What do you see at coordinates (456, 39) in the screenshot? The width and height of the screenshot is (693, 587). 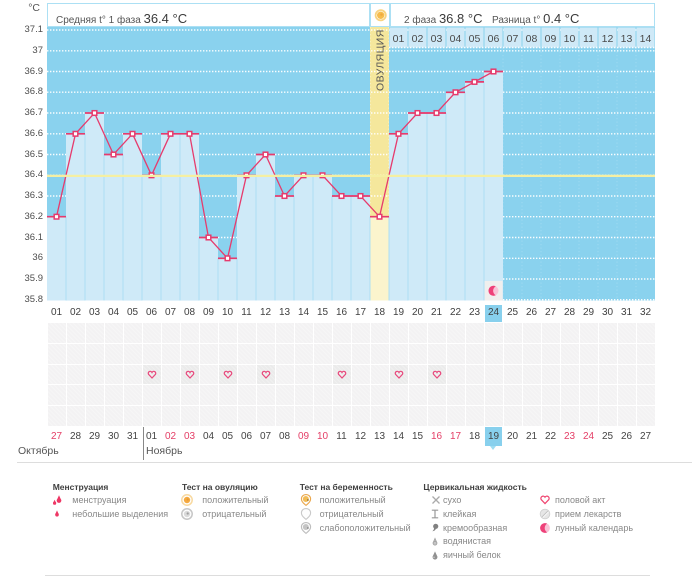 I see `svg-text: 04` at bounding box center [456, 39].